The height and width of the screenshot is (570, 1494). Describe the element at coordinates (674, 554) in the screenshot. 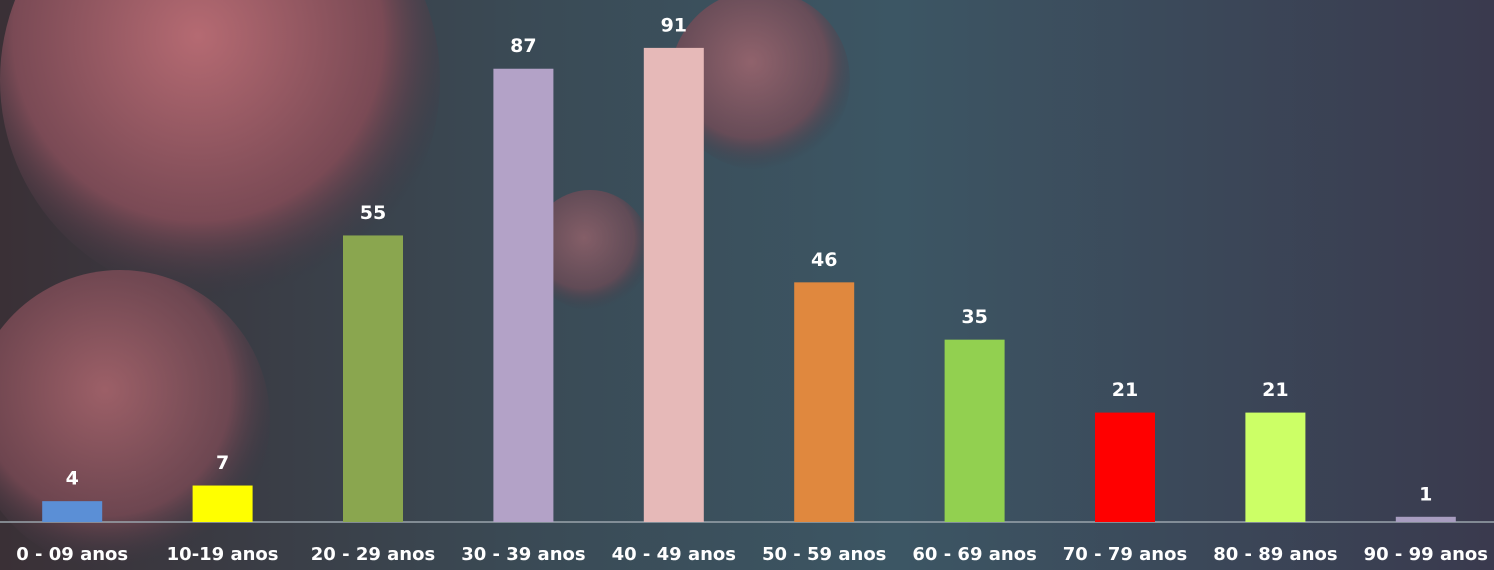

I see `x-tick-label: 40 - 49 anos` at that location.